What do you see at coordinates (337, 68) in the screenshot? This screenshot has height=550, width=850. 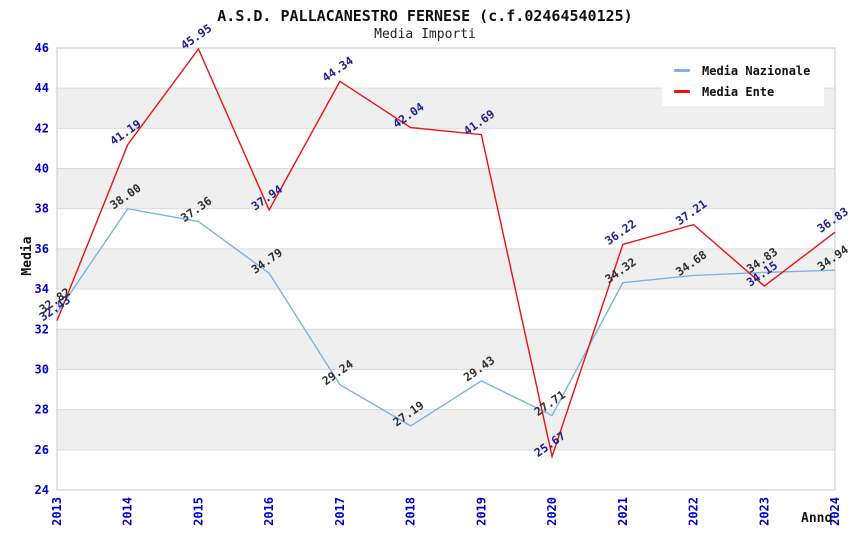 I see `data-label-1: 44.34` at bounding box center [337, 68].